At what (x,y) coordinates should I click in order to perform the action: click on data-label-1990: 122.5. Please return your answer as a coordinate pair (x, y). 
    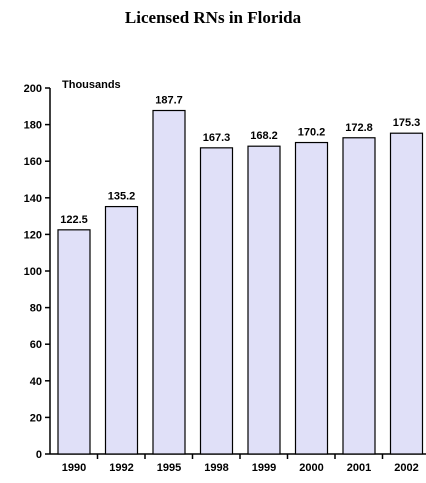
    Looking at the image, I should click on (74, 220).